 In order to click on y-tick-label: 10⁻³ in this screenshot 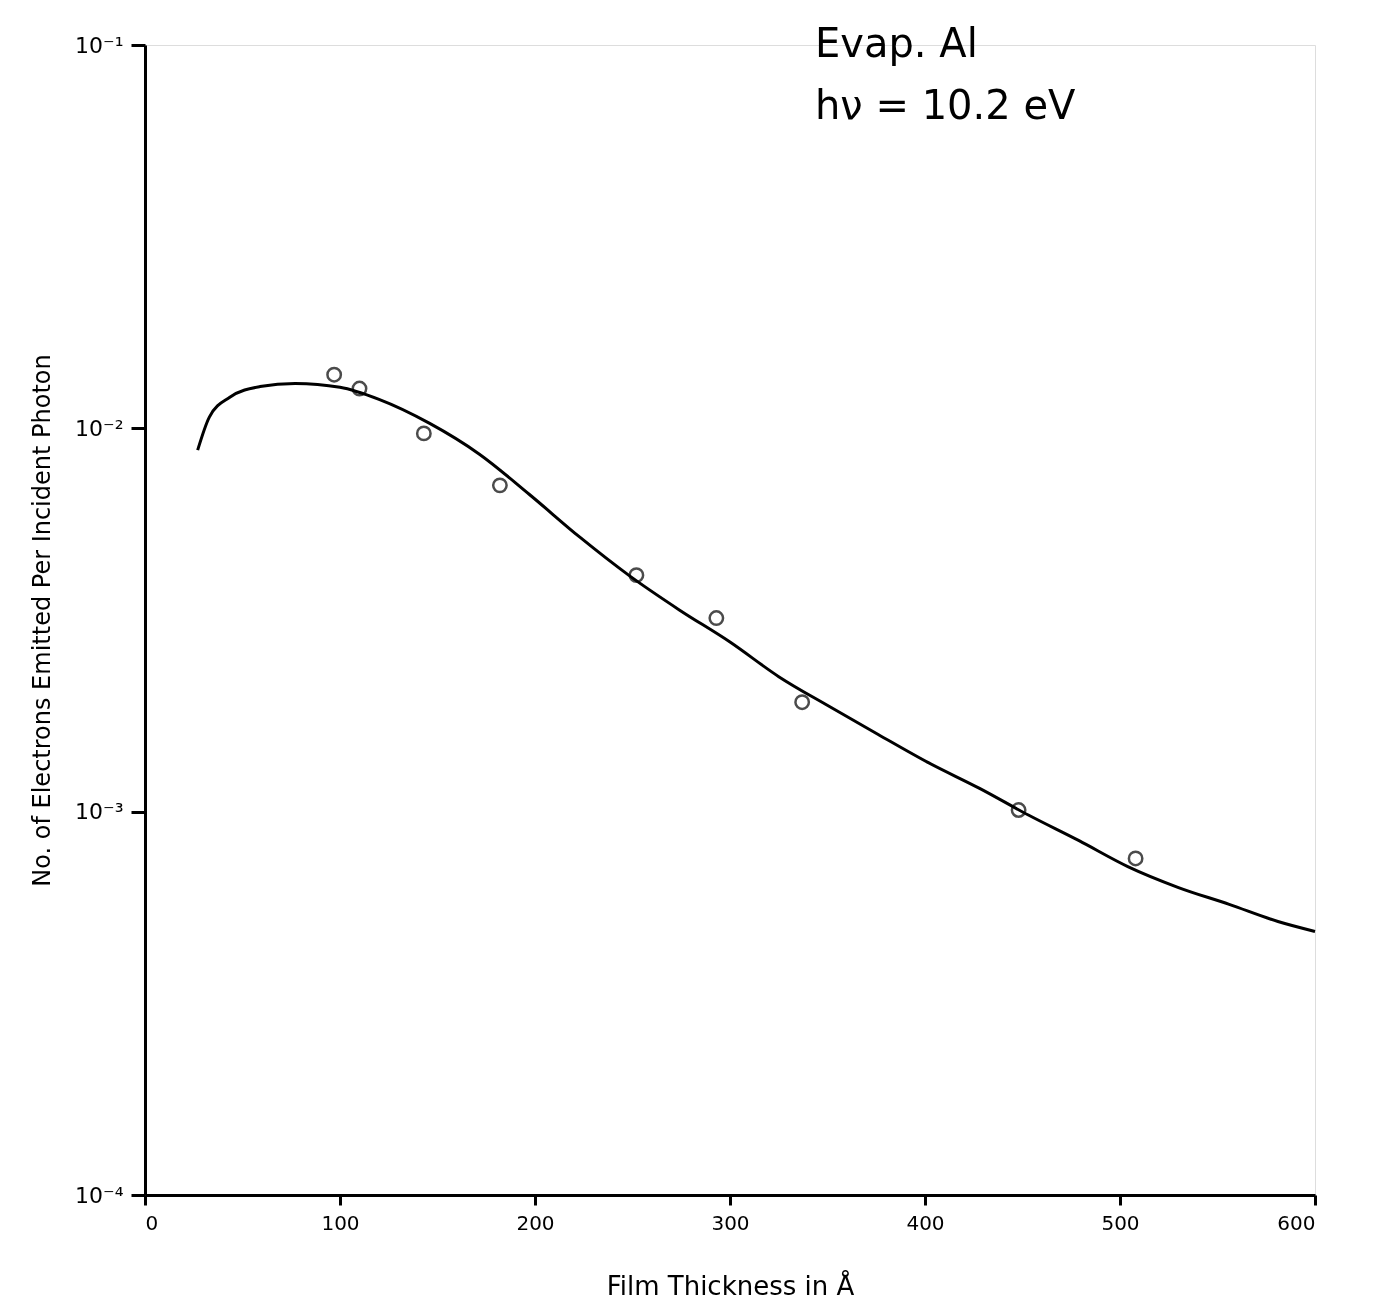, I will do `click(99, 812)`.